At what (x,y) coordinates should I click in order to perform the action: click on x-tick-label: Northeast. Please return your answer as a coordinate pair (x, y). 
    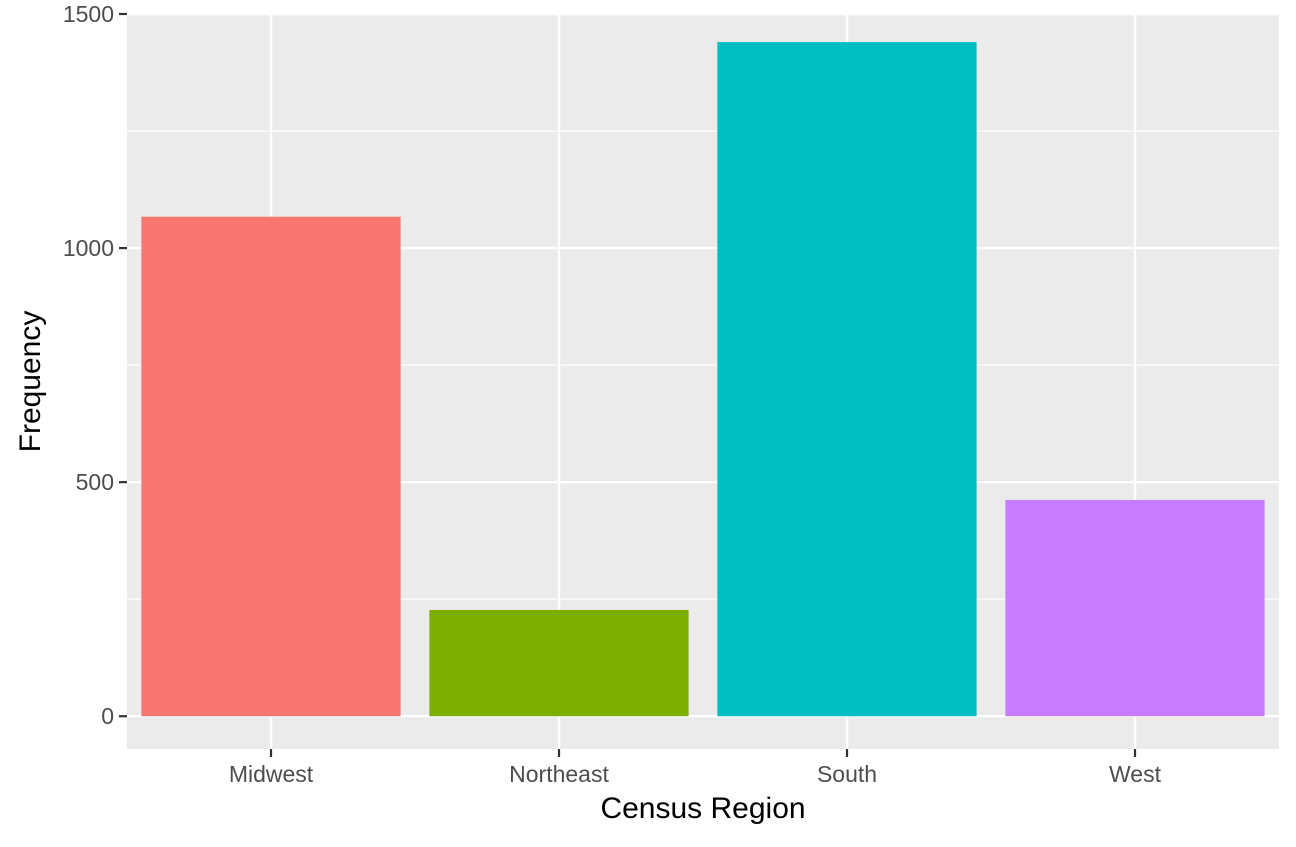
    Looking at the image, I should click on (559, 774).